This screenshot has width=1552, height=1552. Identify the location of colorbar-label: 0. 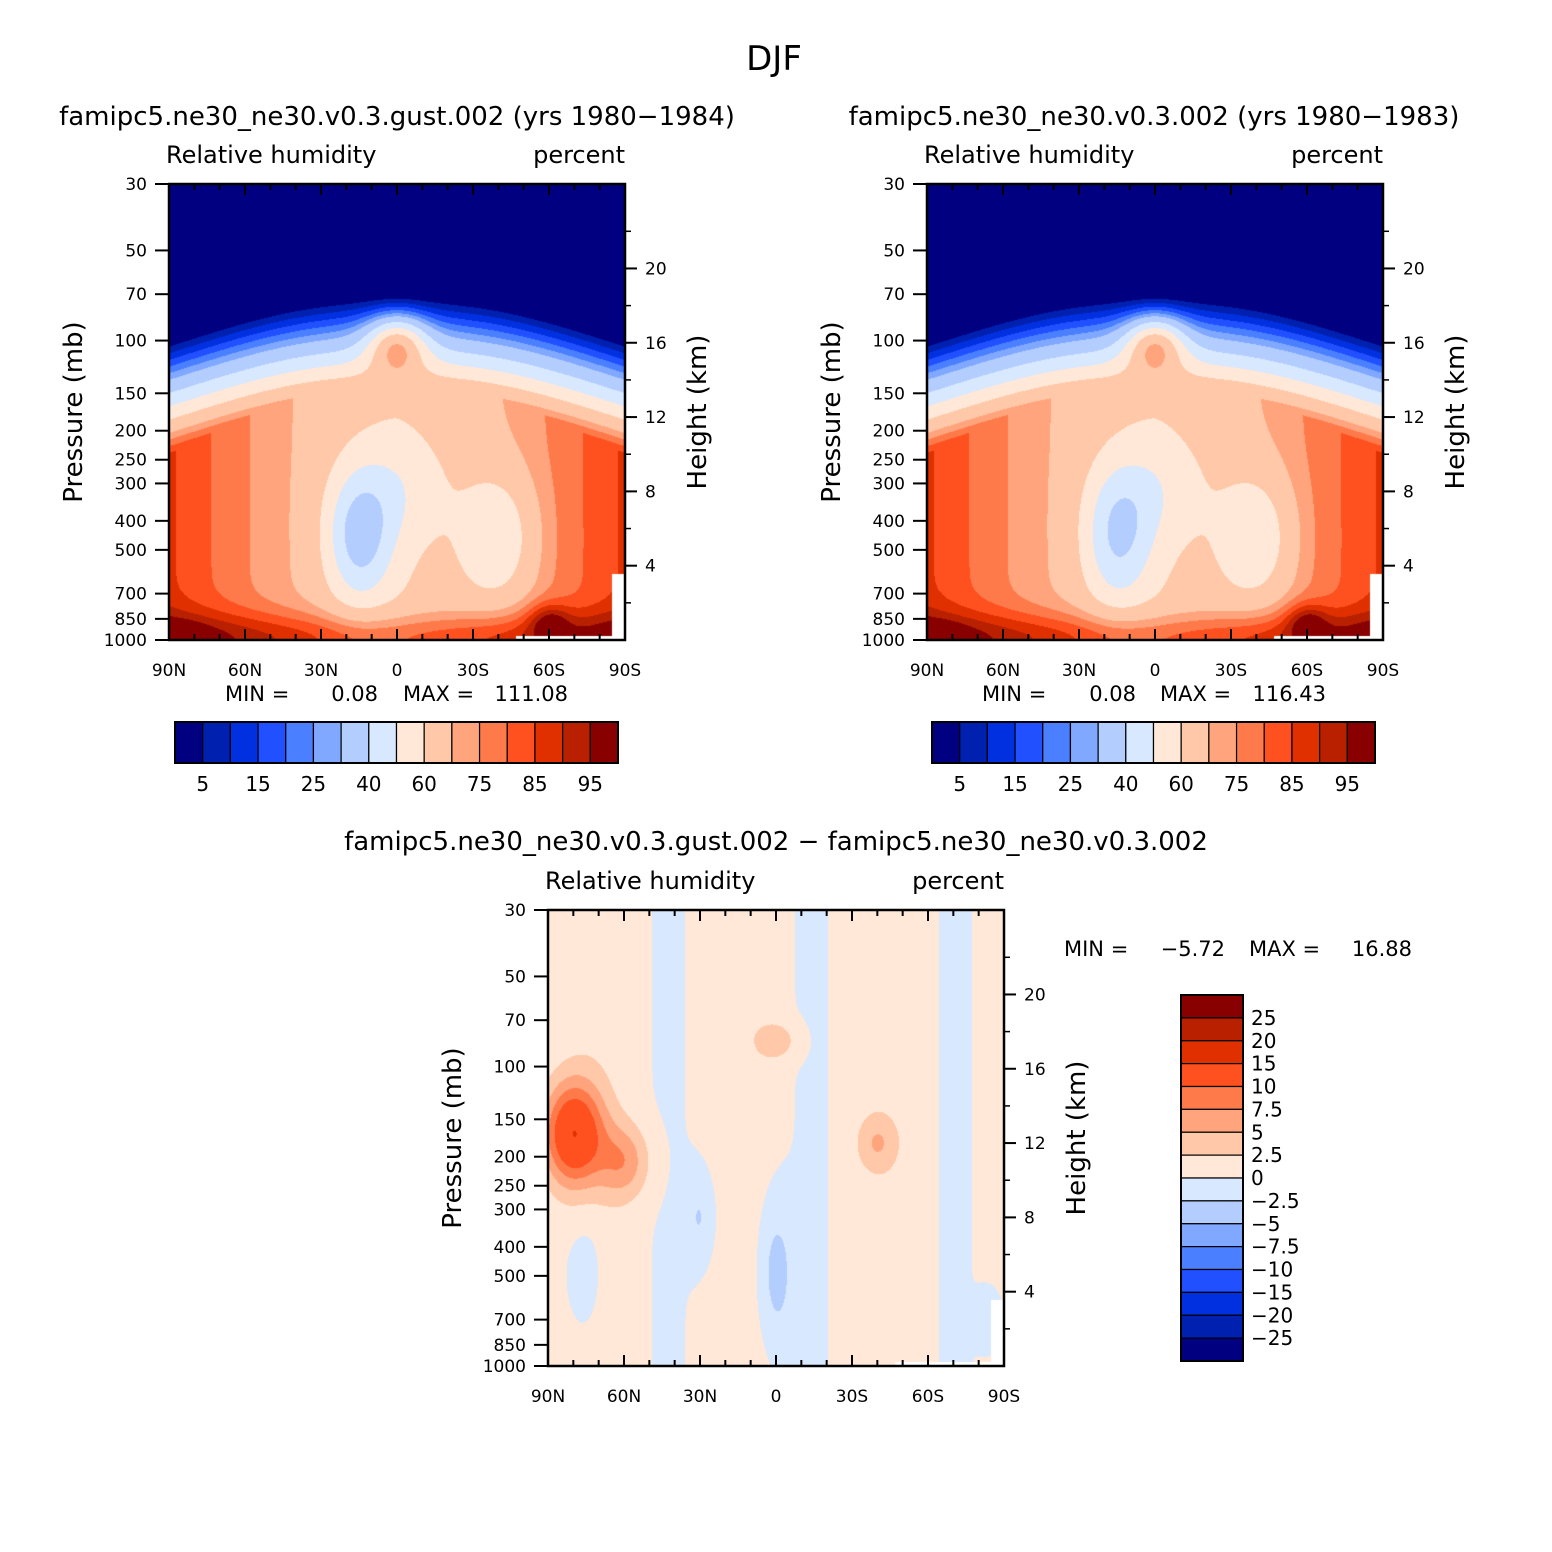
(1257, 1178).